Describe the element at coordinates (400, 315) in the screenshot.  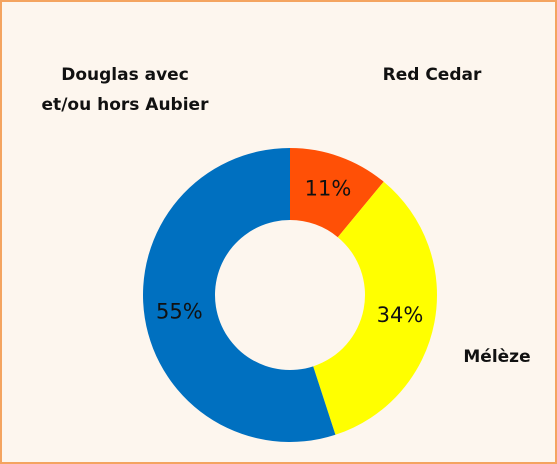
I see `value-label: 34%` at that location.